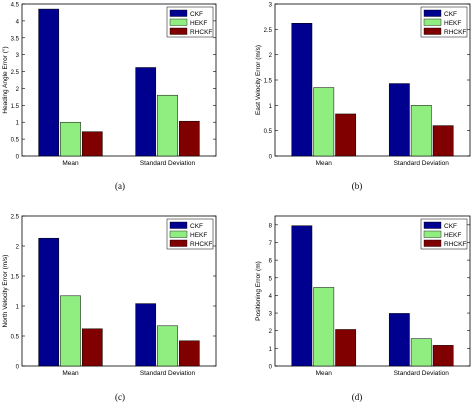 The width and height of the screenshot is (474, 409). Describe the element at coordinates (18, 90) in the screenshot. I see `y-tick-label-a-4: 2` at that location.